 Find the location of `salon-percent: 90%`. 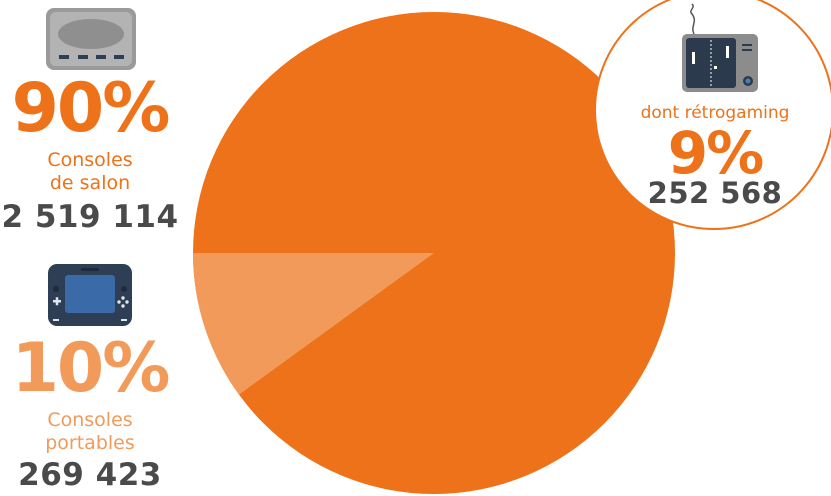

salon-percent: 90% is located at coordinates (91, 108).